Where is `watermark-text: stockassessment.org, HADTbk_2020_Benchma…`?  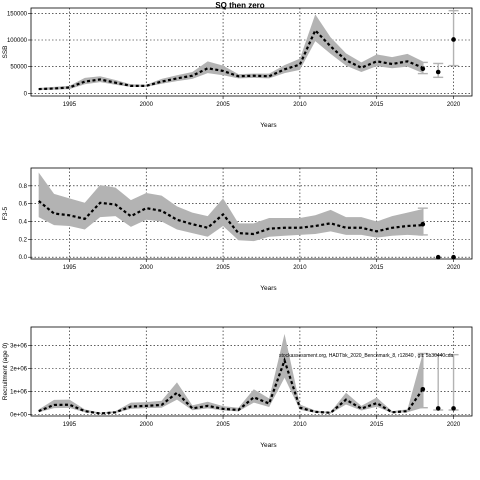
watermark-text: stockassessment.org, HADTbk_2020_Benchma… is located at coordinates (366, 356).